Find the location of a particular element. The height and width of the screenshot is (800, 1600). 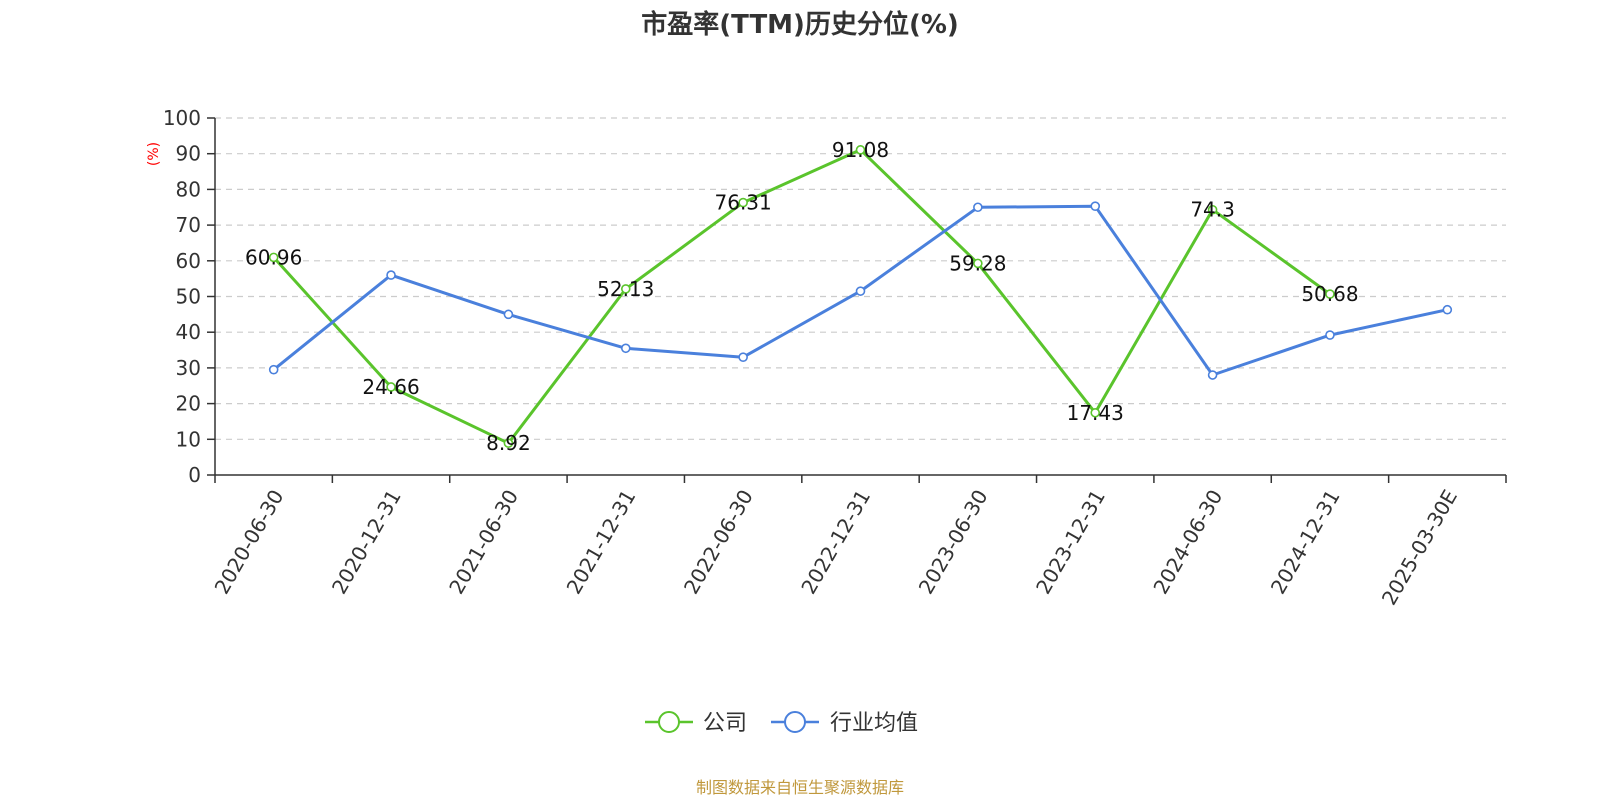

legend-item-1: 行业均值 is located at coordinates (844, 723).